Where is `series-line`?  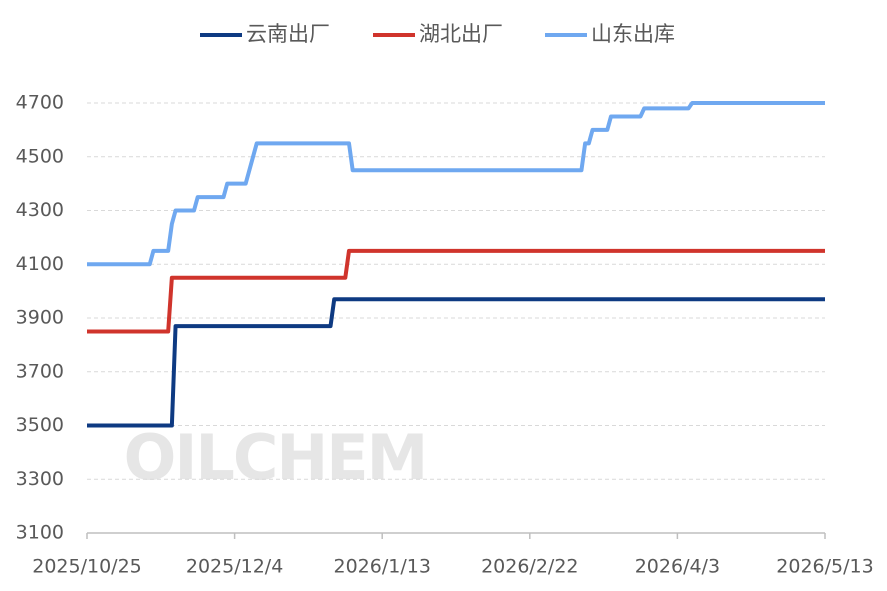
series-line is located at coordinates (456, 291).